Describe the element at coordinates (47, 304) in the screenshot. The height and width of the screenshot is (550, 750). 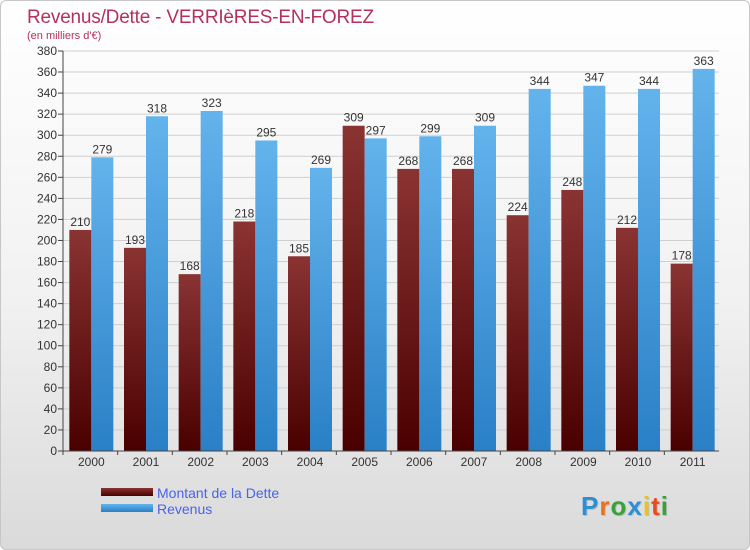
I see `y-tick-label: 140` at that location.